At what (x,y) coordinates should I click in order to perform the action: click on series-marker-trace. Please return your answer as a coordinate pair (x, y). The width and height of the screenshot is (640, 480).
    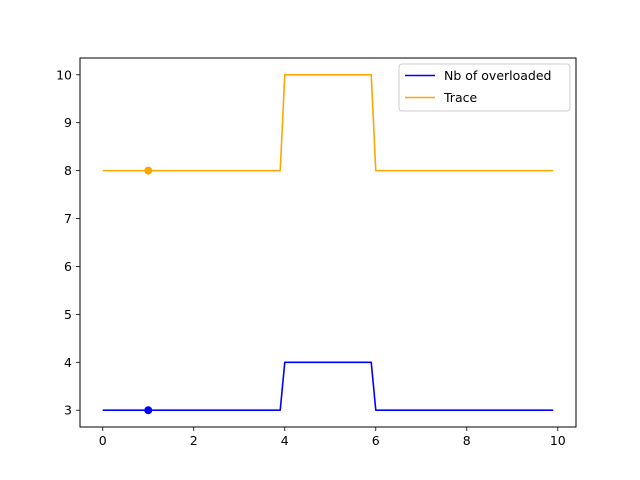
    Looking at the image, I should click on (148, 170).